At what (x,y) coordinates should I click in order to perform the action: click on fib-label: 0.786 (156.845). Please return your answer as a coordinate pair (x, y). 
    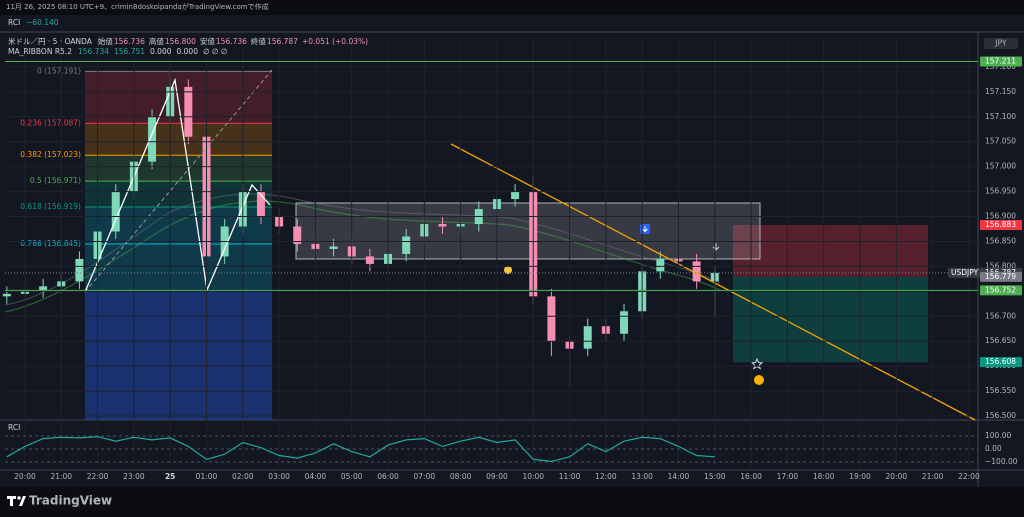
    Looking at the image, I should click on (50, 243).